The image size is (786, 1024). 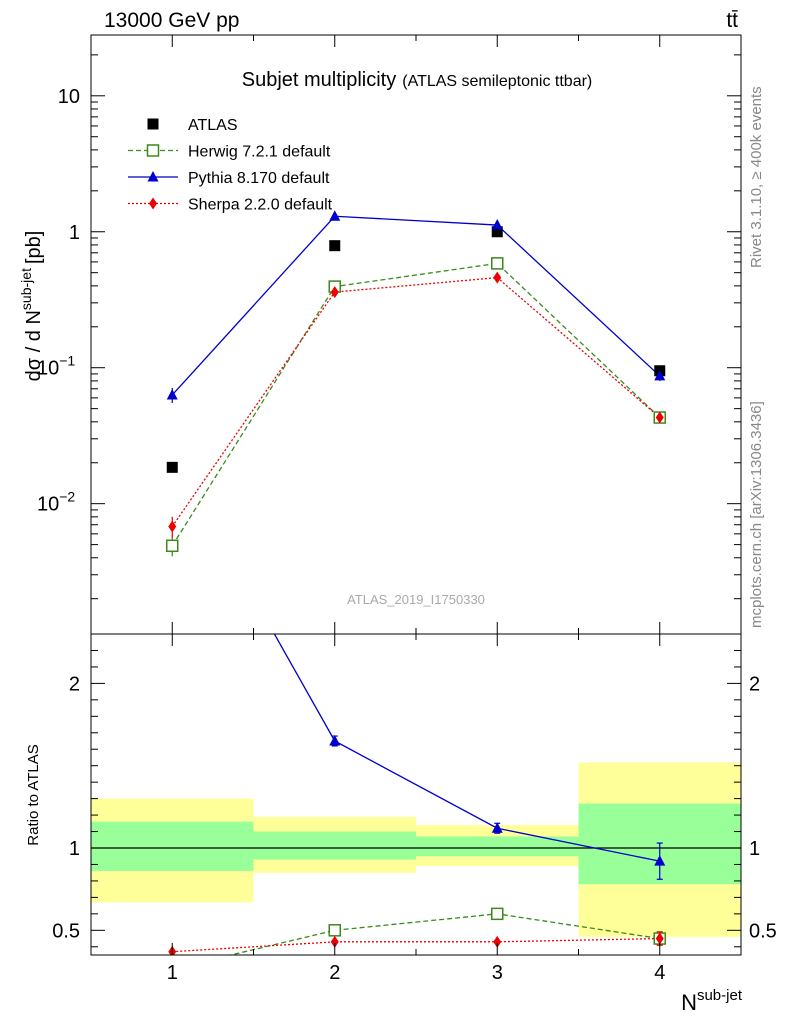 I want to click on ratio-y-tick-label-right: 2, so click(x=754, y=684).